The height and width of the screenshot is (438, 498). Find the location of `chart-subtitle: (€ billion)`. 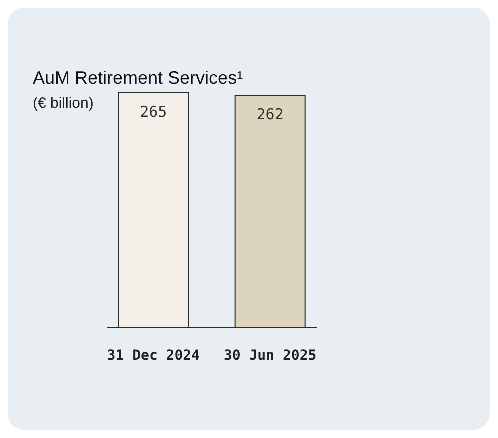

chart-subtitle: (€ billion) is located at coordinates (63, 103).